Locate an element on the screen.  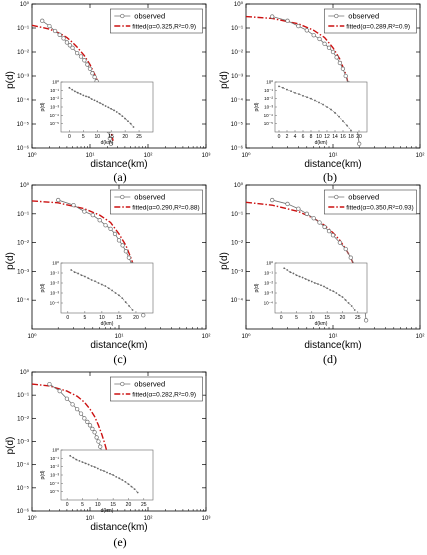
inset-x-tick-label: 25 is located at coordinates (144, 505).